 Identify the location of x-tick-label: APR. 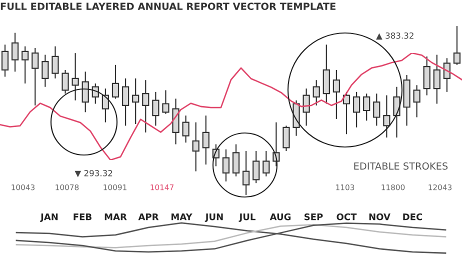
(148, 217).